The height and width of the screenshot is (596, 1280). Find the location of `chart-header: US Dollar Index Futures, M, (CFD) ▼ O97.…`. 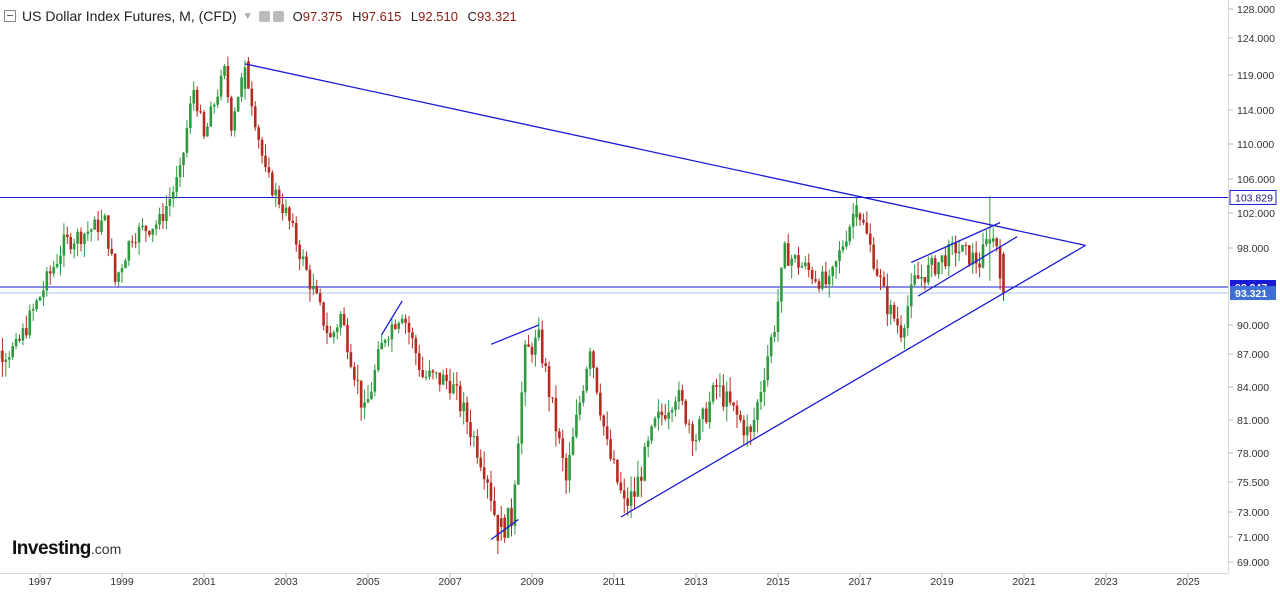

chart-header: US Dollar Index Futures, M, (CFD) ▼ O97.… is located at coordinates (263, 16).